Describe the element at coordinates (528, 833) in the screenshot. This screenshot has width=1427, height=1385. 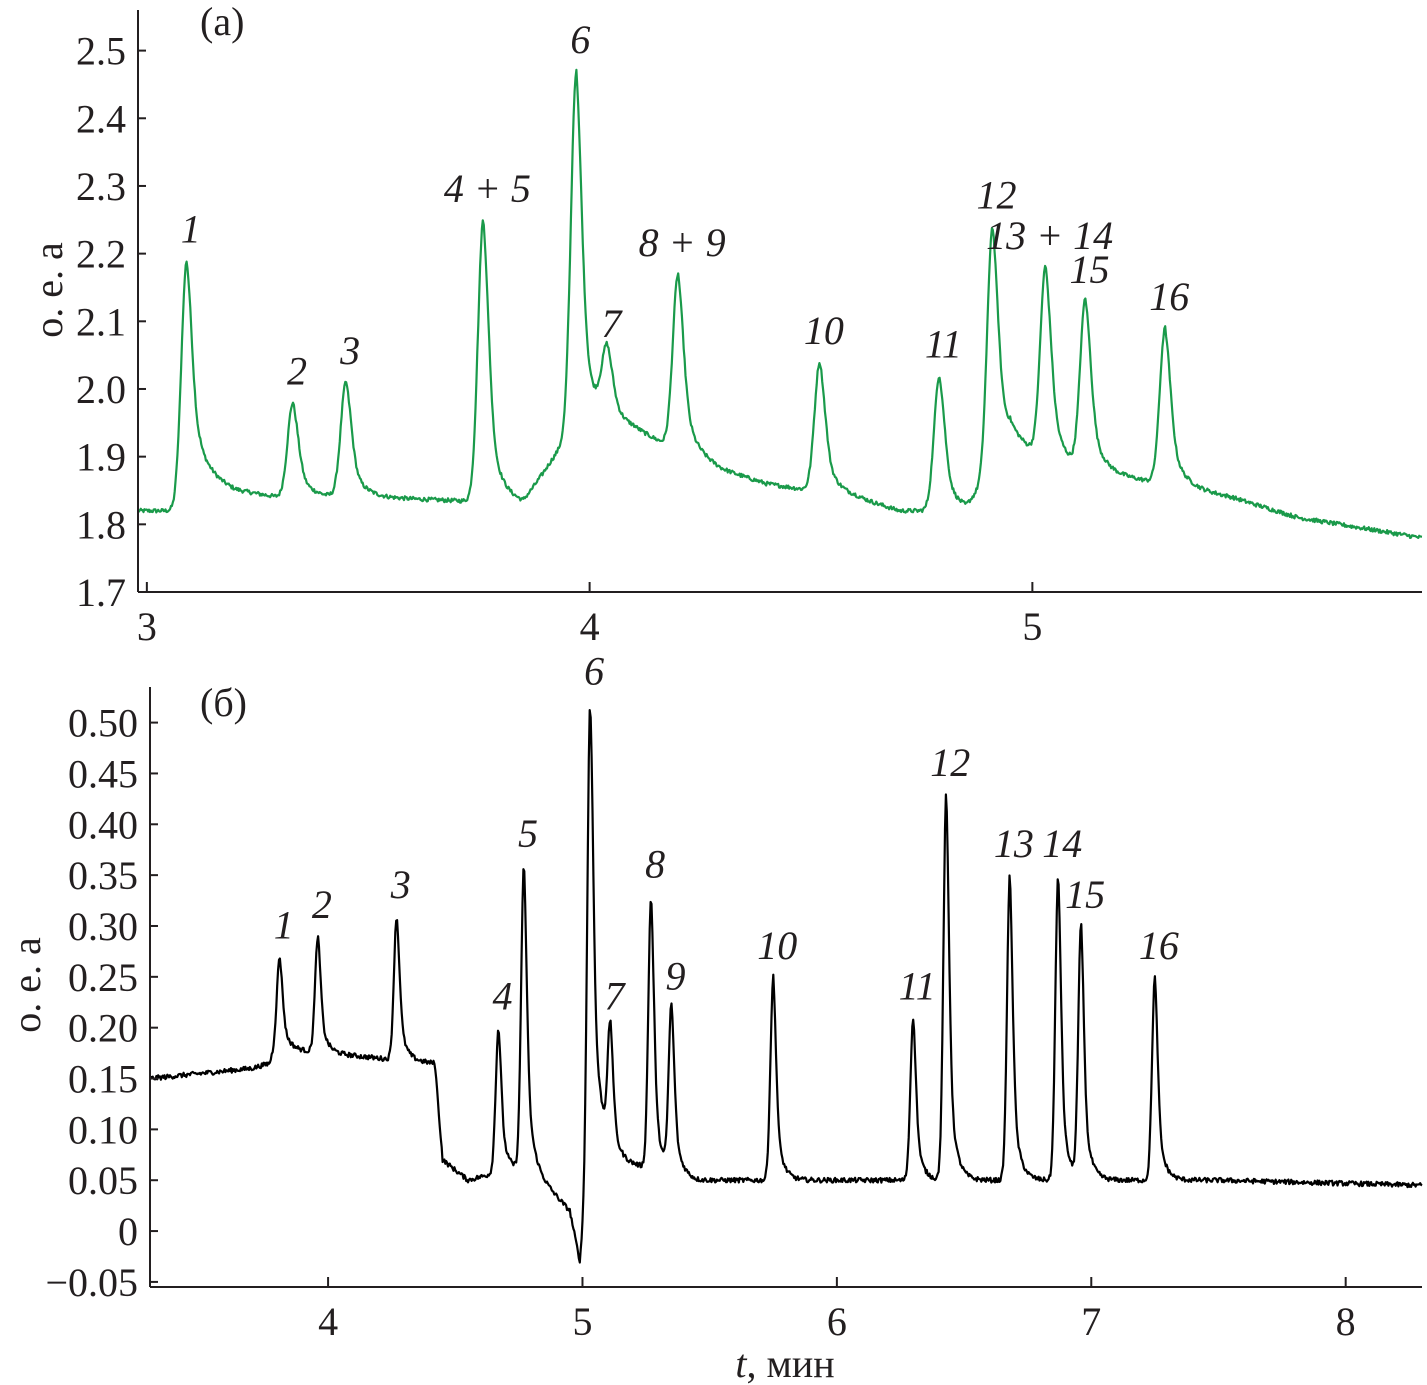
I see `peak-label: 5` at that location.